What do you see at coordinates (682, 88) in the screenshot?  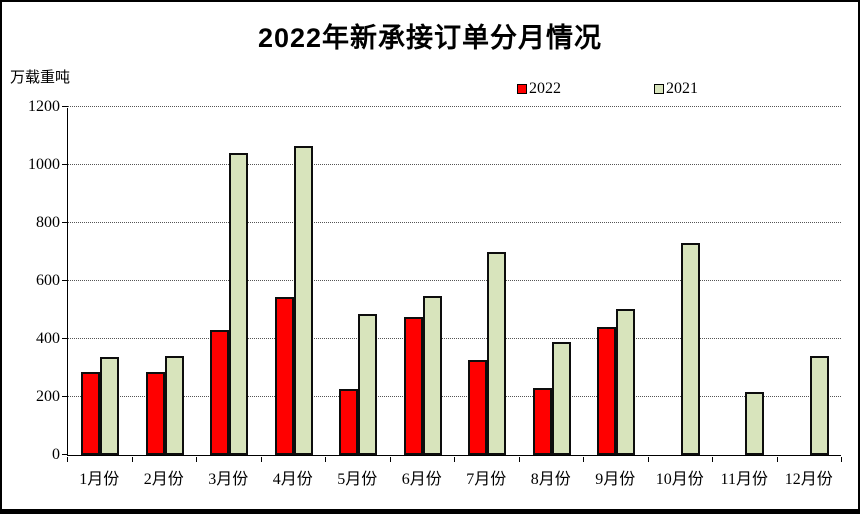 I see `legend-label: 2021` at bounding box center [682, 88].